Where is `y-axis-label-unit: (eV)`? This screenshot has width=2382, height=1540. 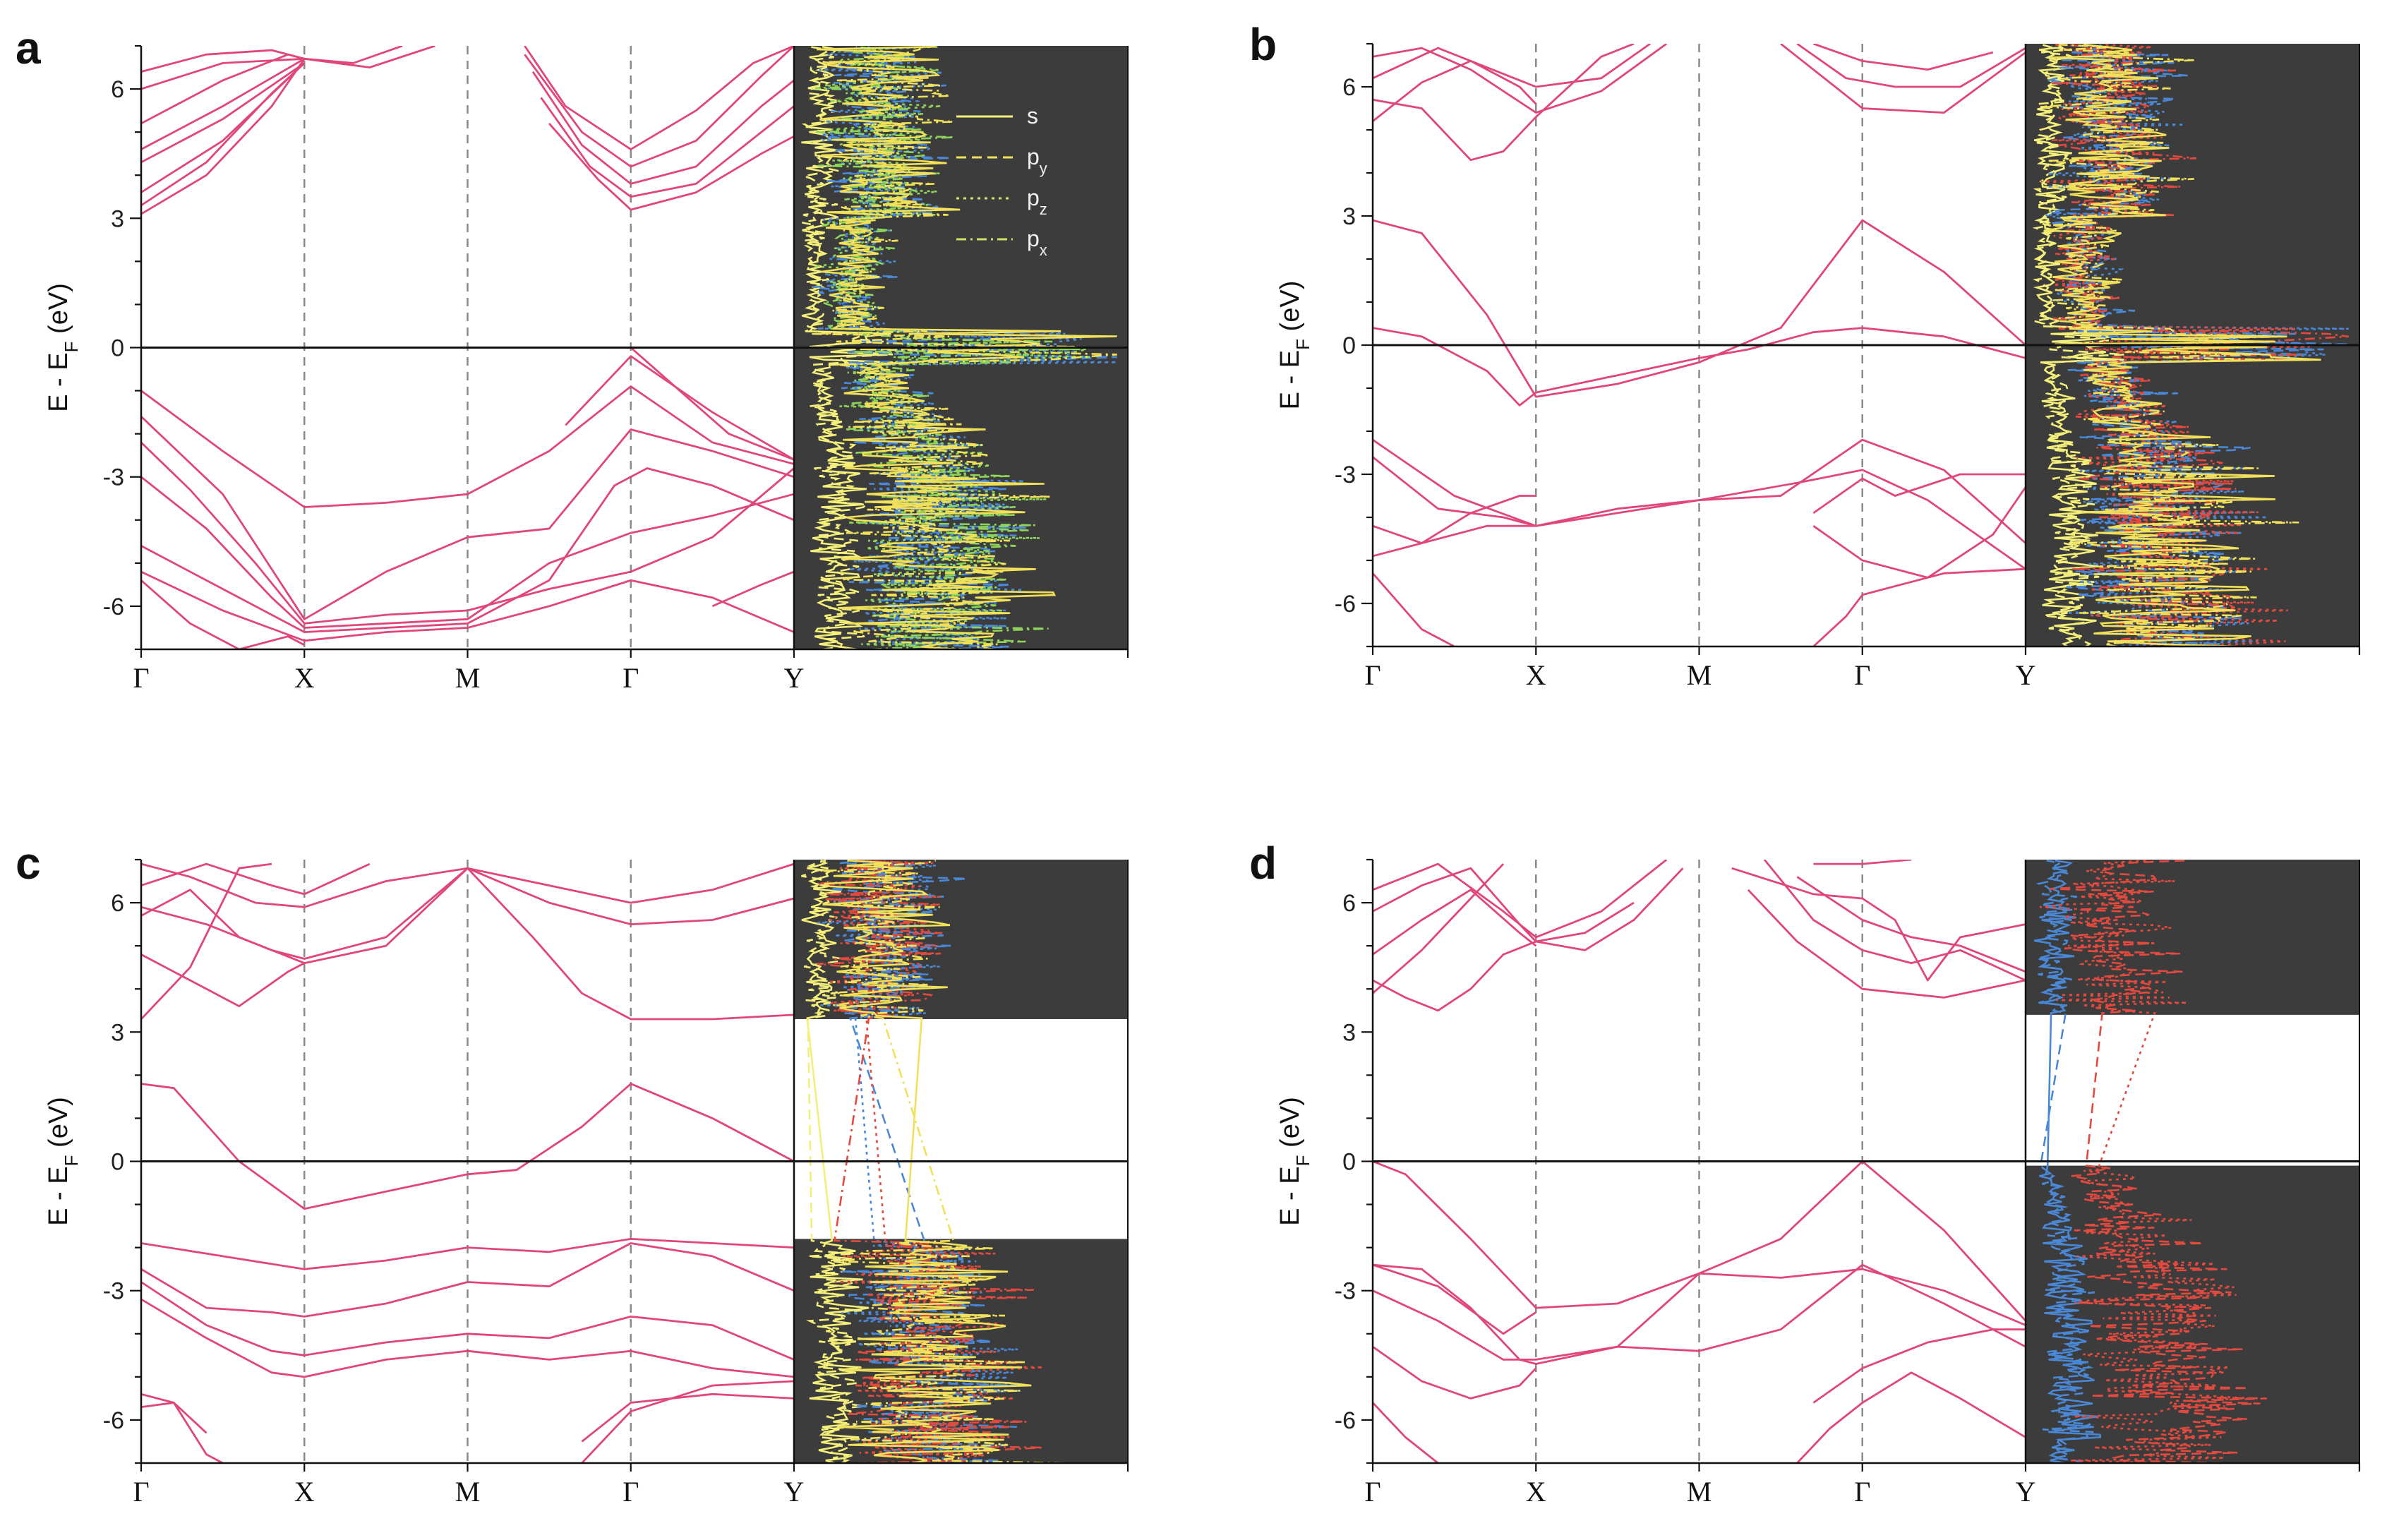
y-axis-label-unit: (eV) is located at coordinates (1290, 1126).